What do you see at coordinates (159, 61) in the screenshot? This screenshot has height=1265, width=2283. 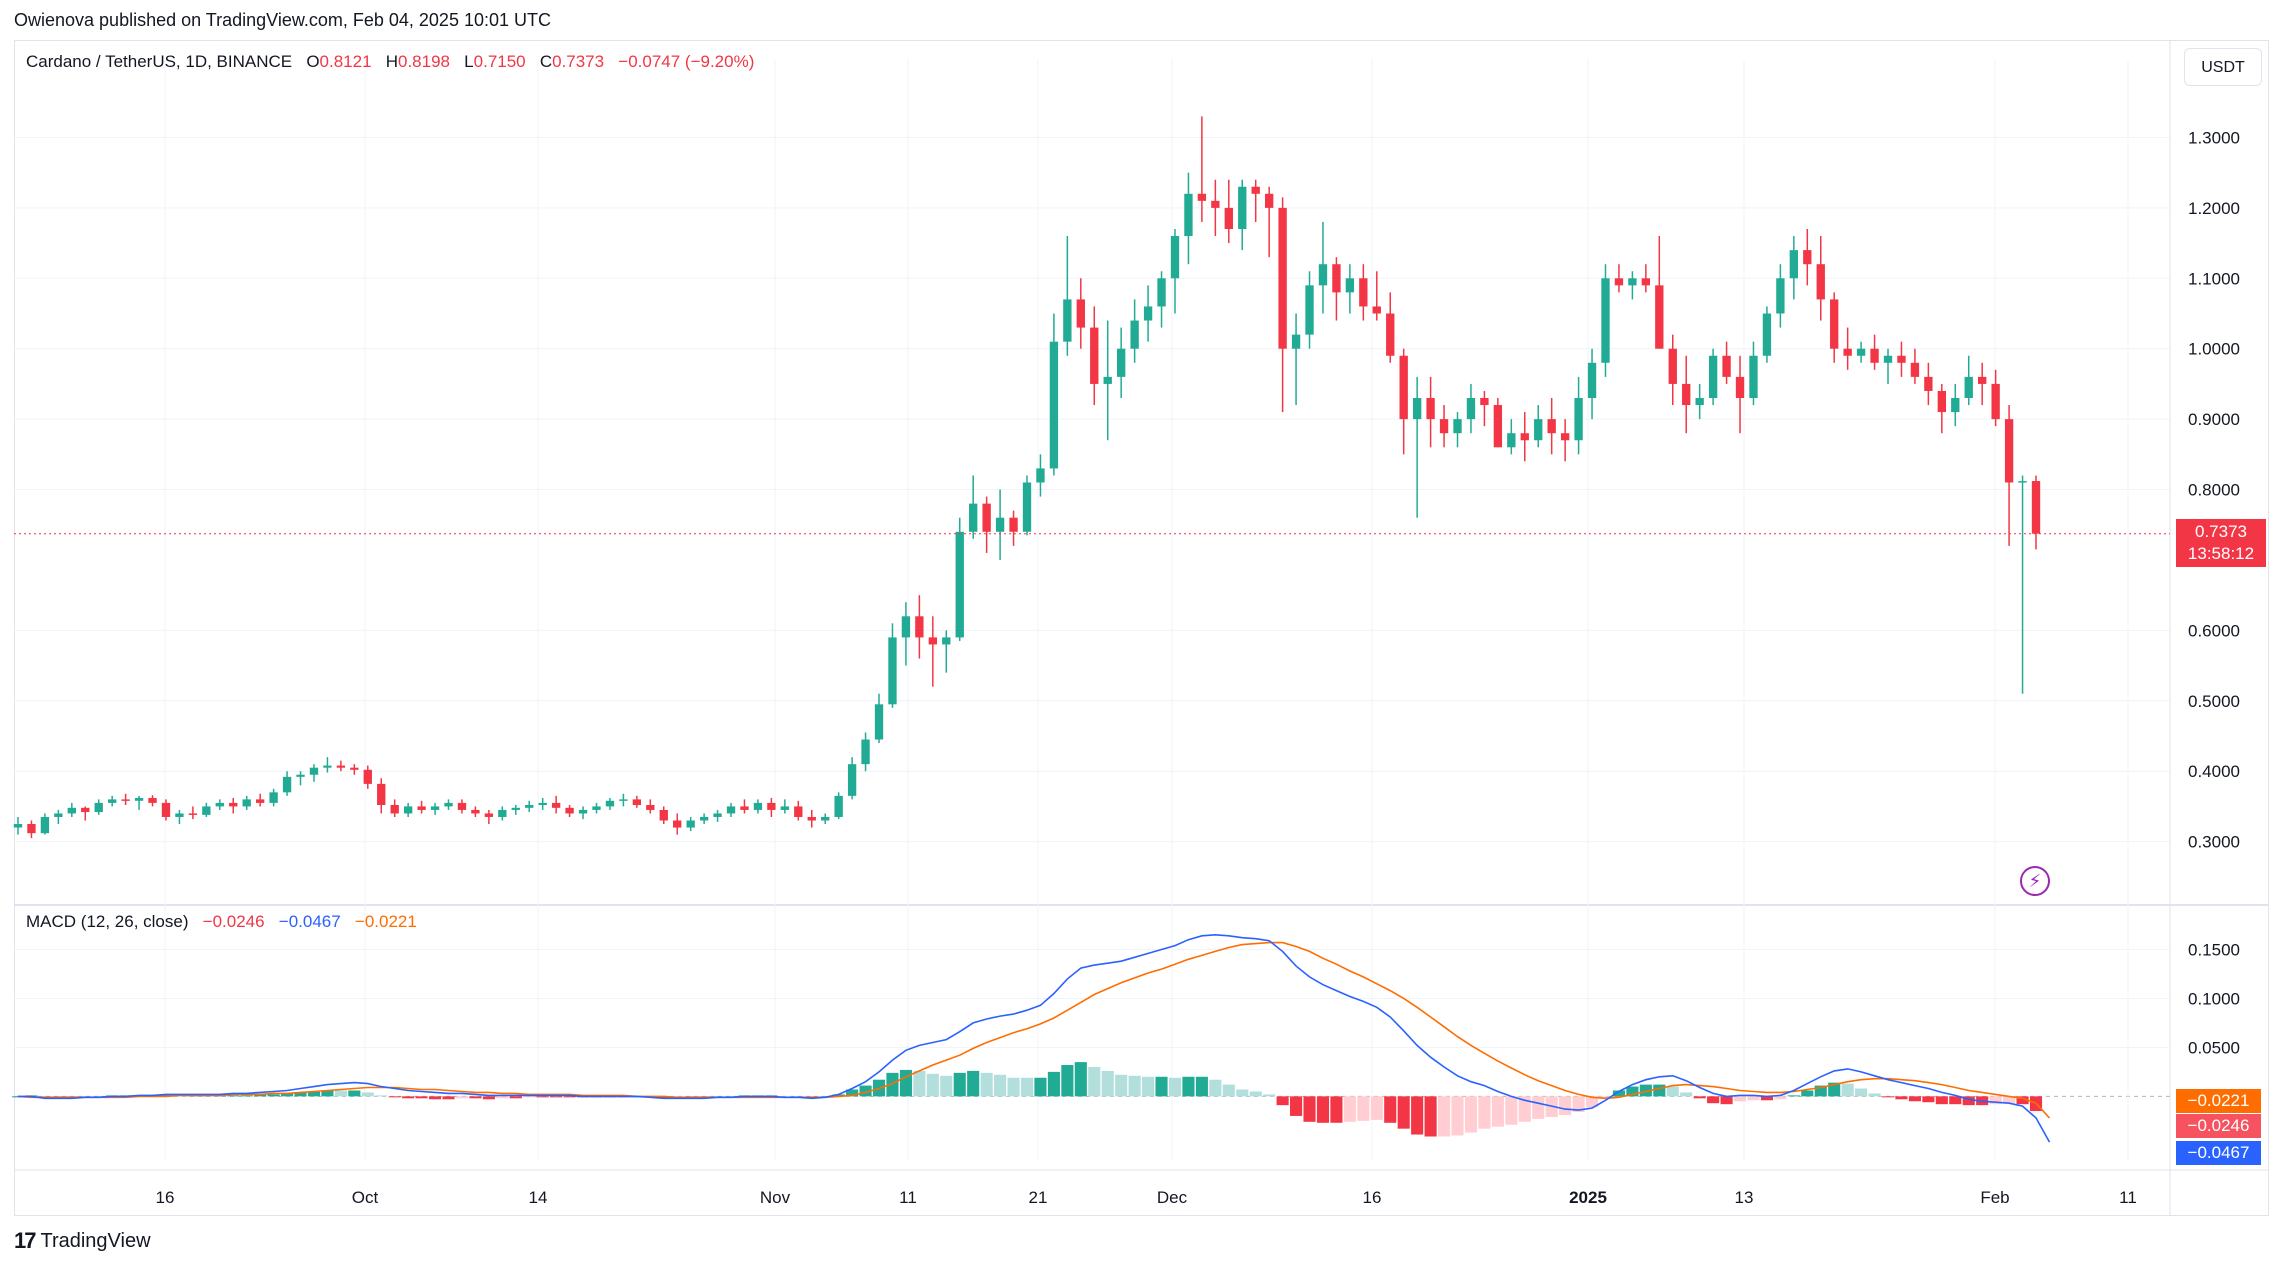 I see `symbol-title: Cardano / TetherUS, 1D, BINANCE` at bounding box center [159, 61].